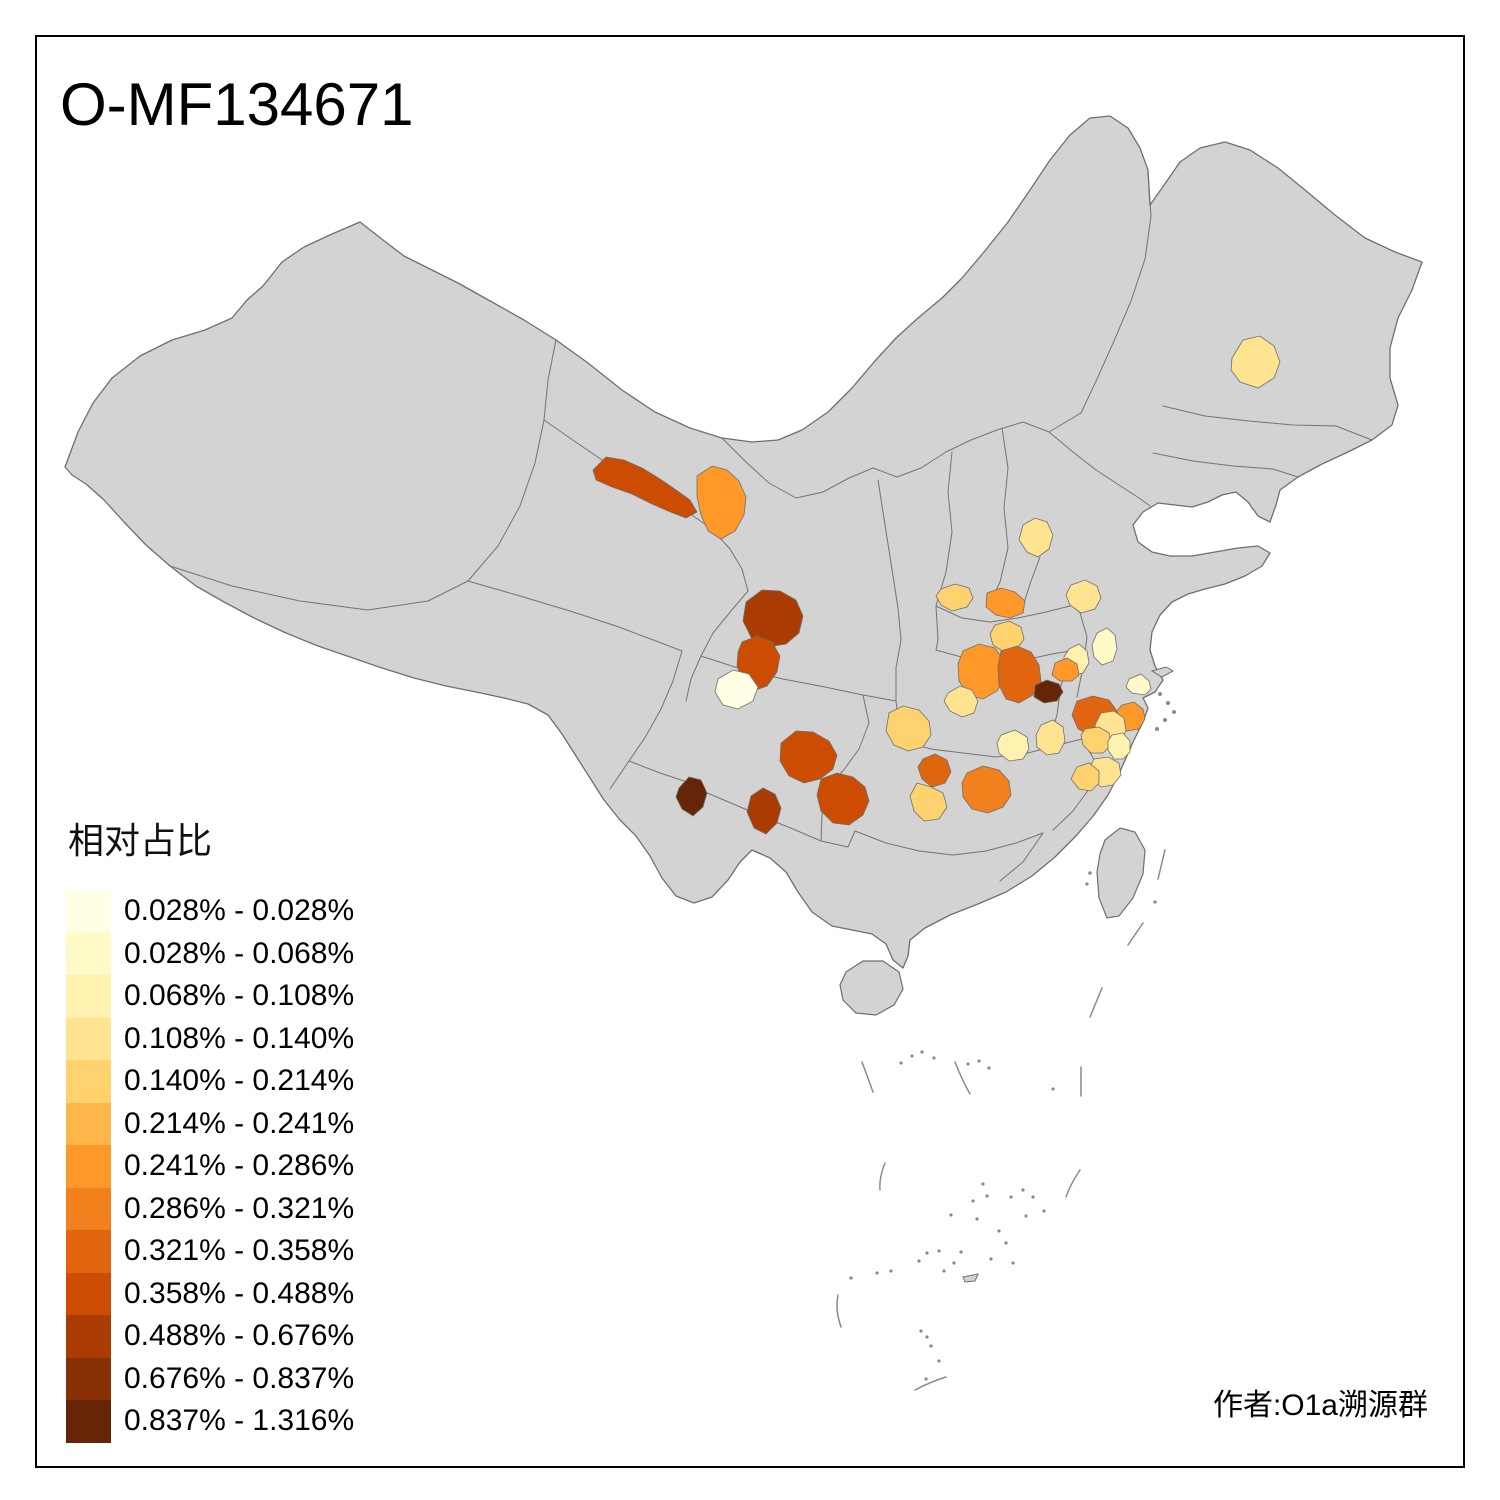  Describe the element at coordinates (239, 1166) in the screenshot. I see `legend-label: 0.241% - 0.286%` at that location.